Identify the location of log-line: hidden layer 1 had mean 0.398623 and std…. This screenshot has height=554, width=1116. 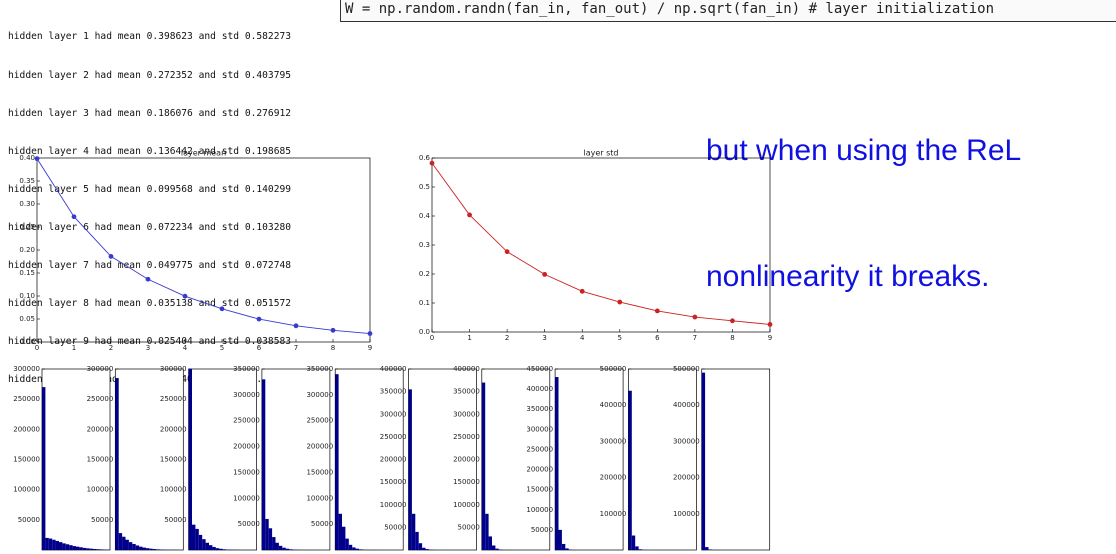
(150, 37).